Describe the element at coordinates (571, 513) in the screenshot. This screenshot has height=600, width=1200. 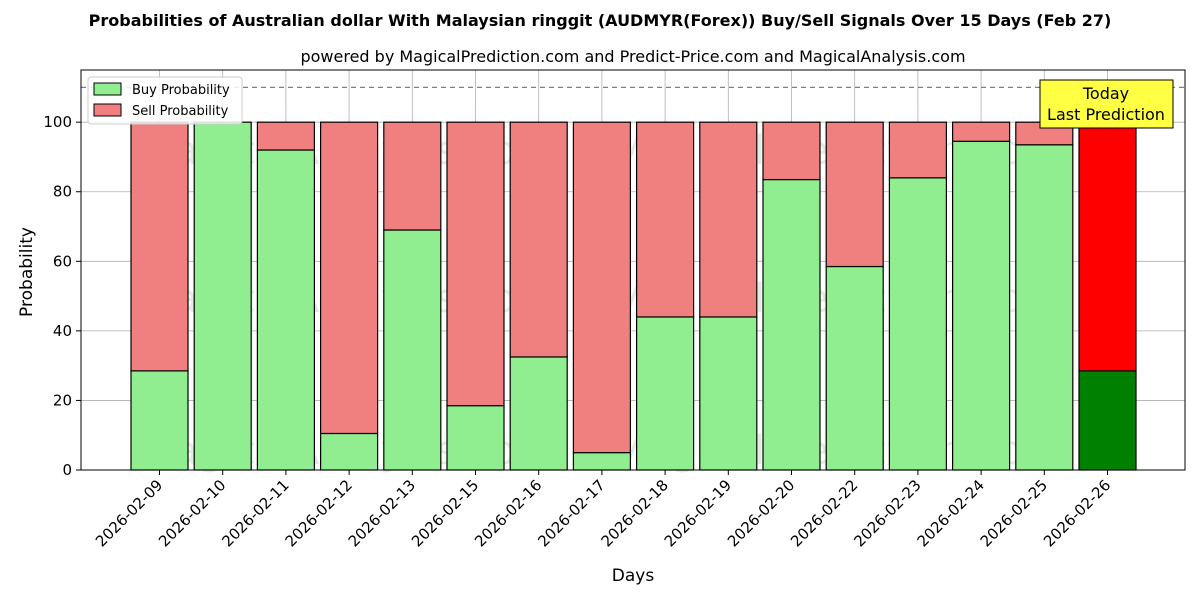
I see `x-tick-label: 2026-02-17` at that location.